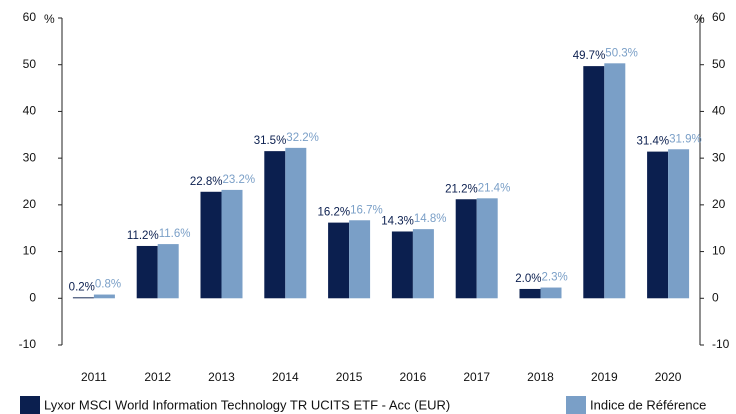  I want to click on value-label: 32.2%, so click(302, 138).